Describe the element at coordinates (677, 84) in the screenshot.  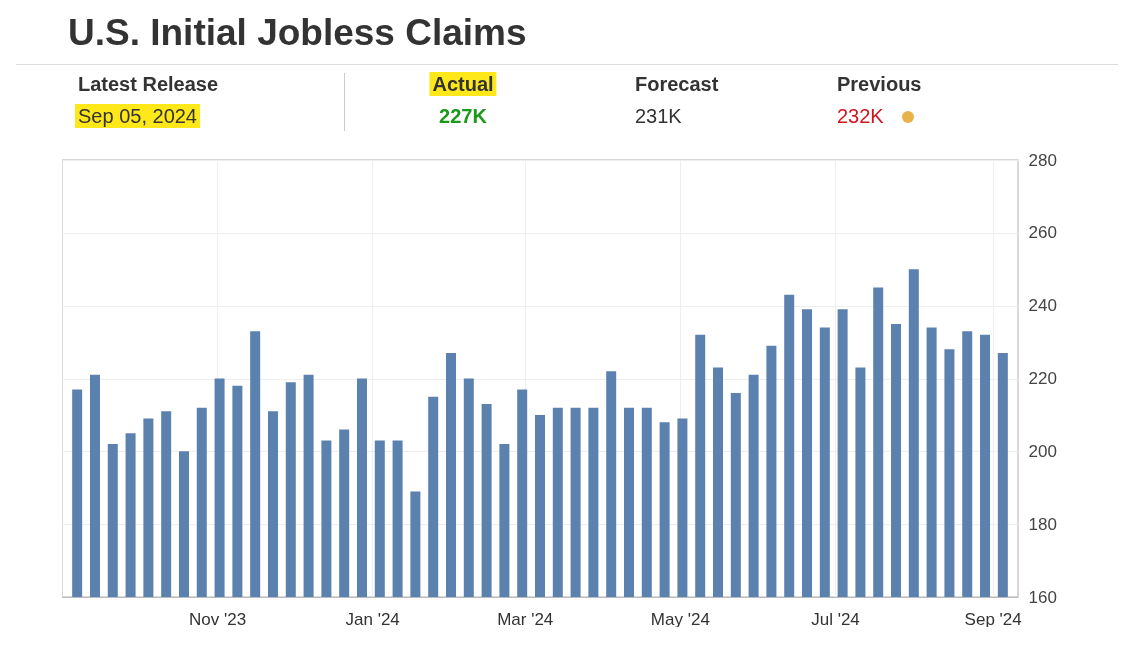
I see `text: Forecast` at that location.